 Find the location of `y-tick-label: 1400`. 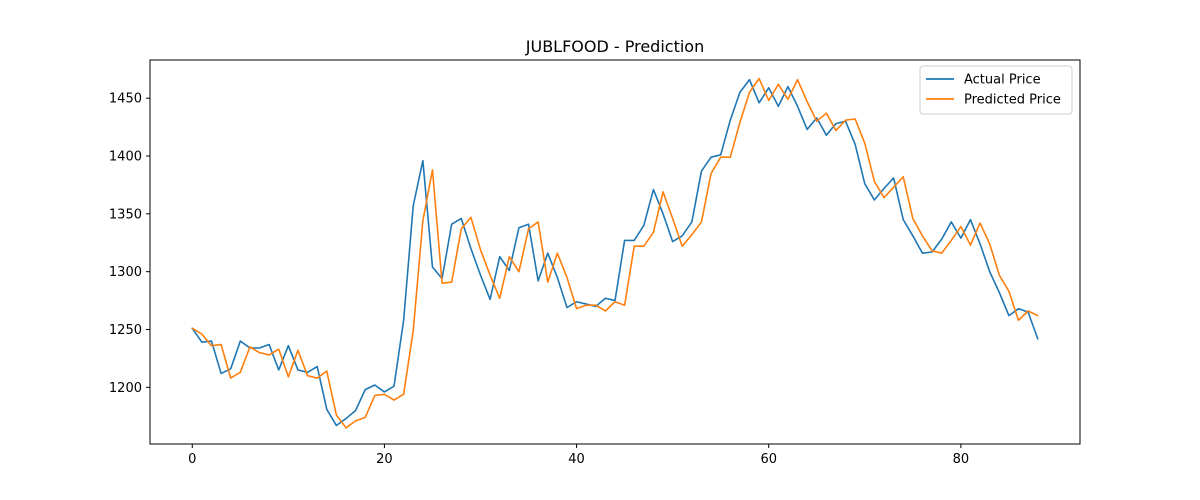

y-tick-label: 1400 is located at coordinates (125, 157).